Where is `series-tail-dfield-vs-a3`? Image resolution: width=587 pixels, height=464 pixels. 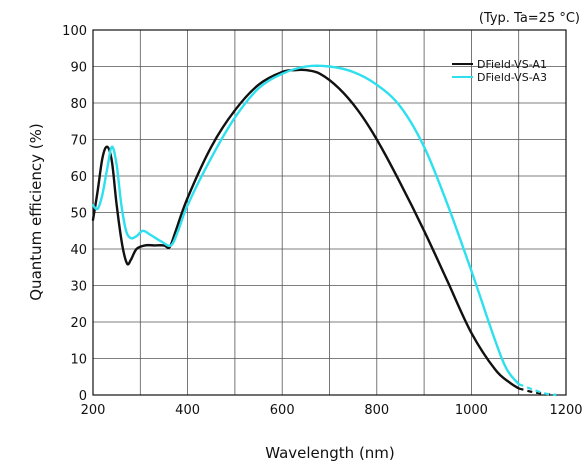 series-tail-dfield-vs-a3 is located at coordinates (537, 390).